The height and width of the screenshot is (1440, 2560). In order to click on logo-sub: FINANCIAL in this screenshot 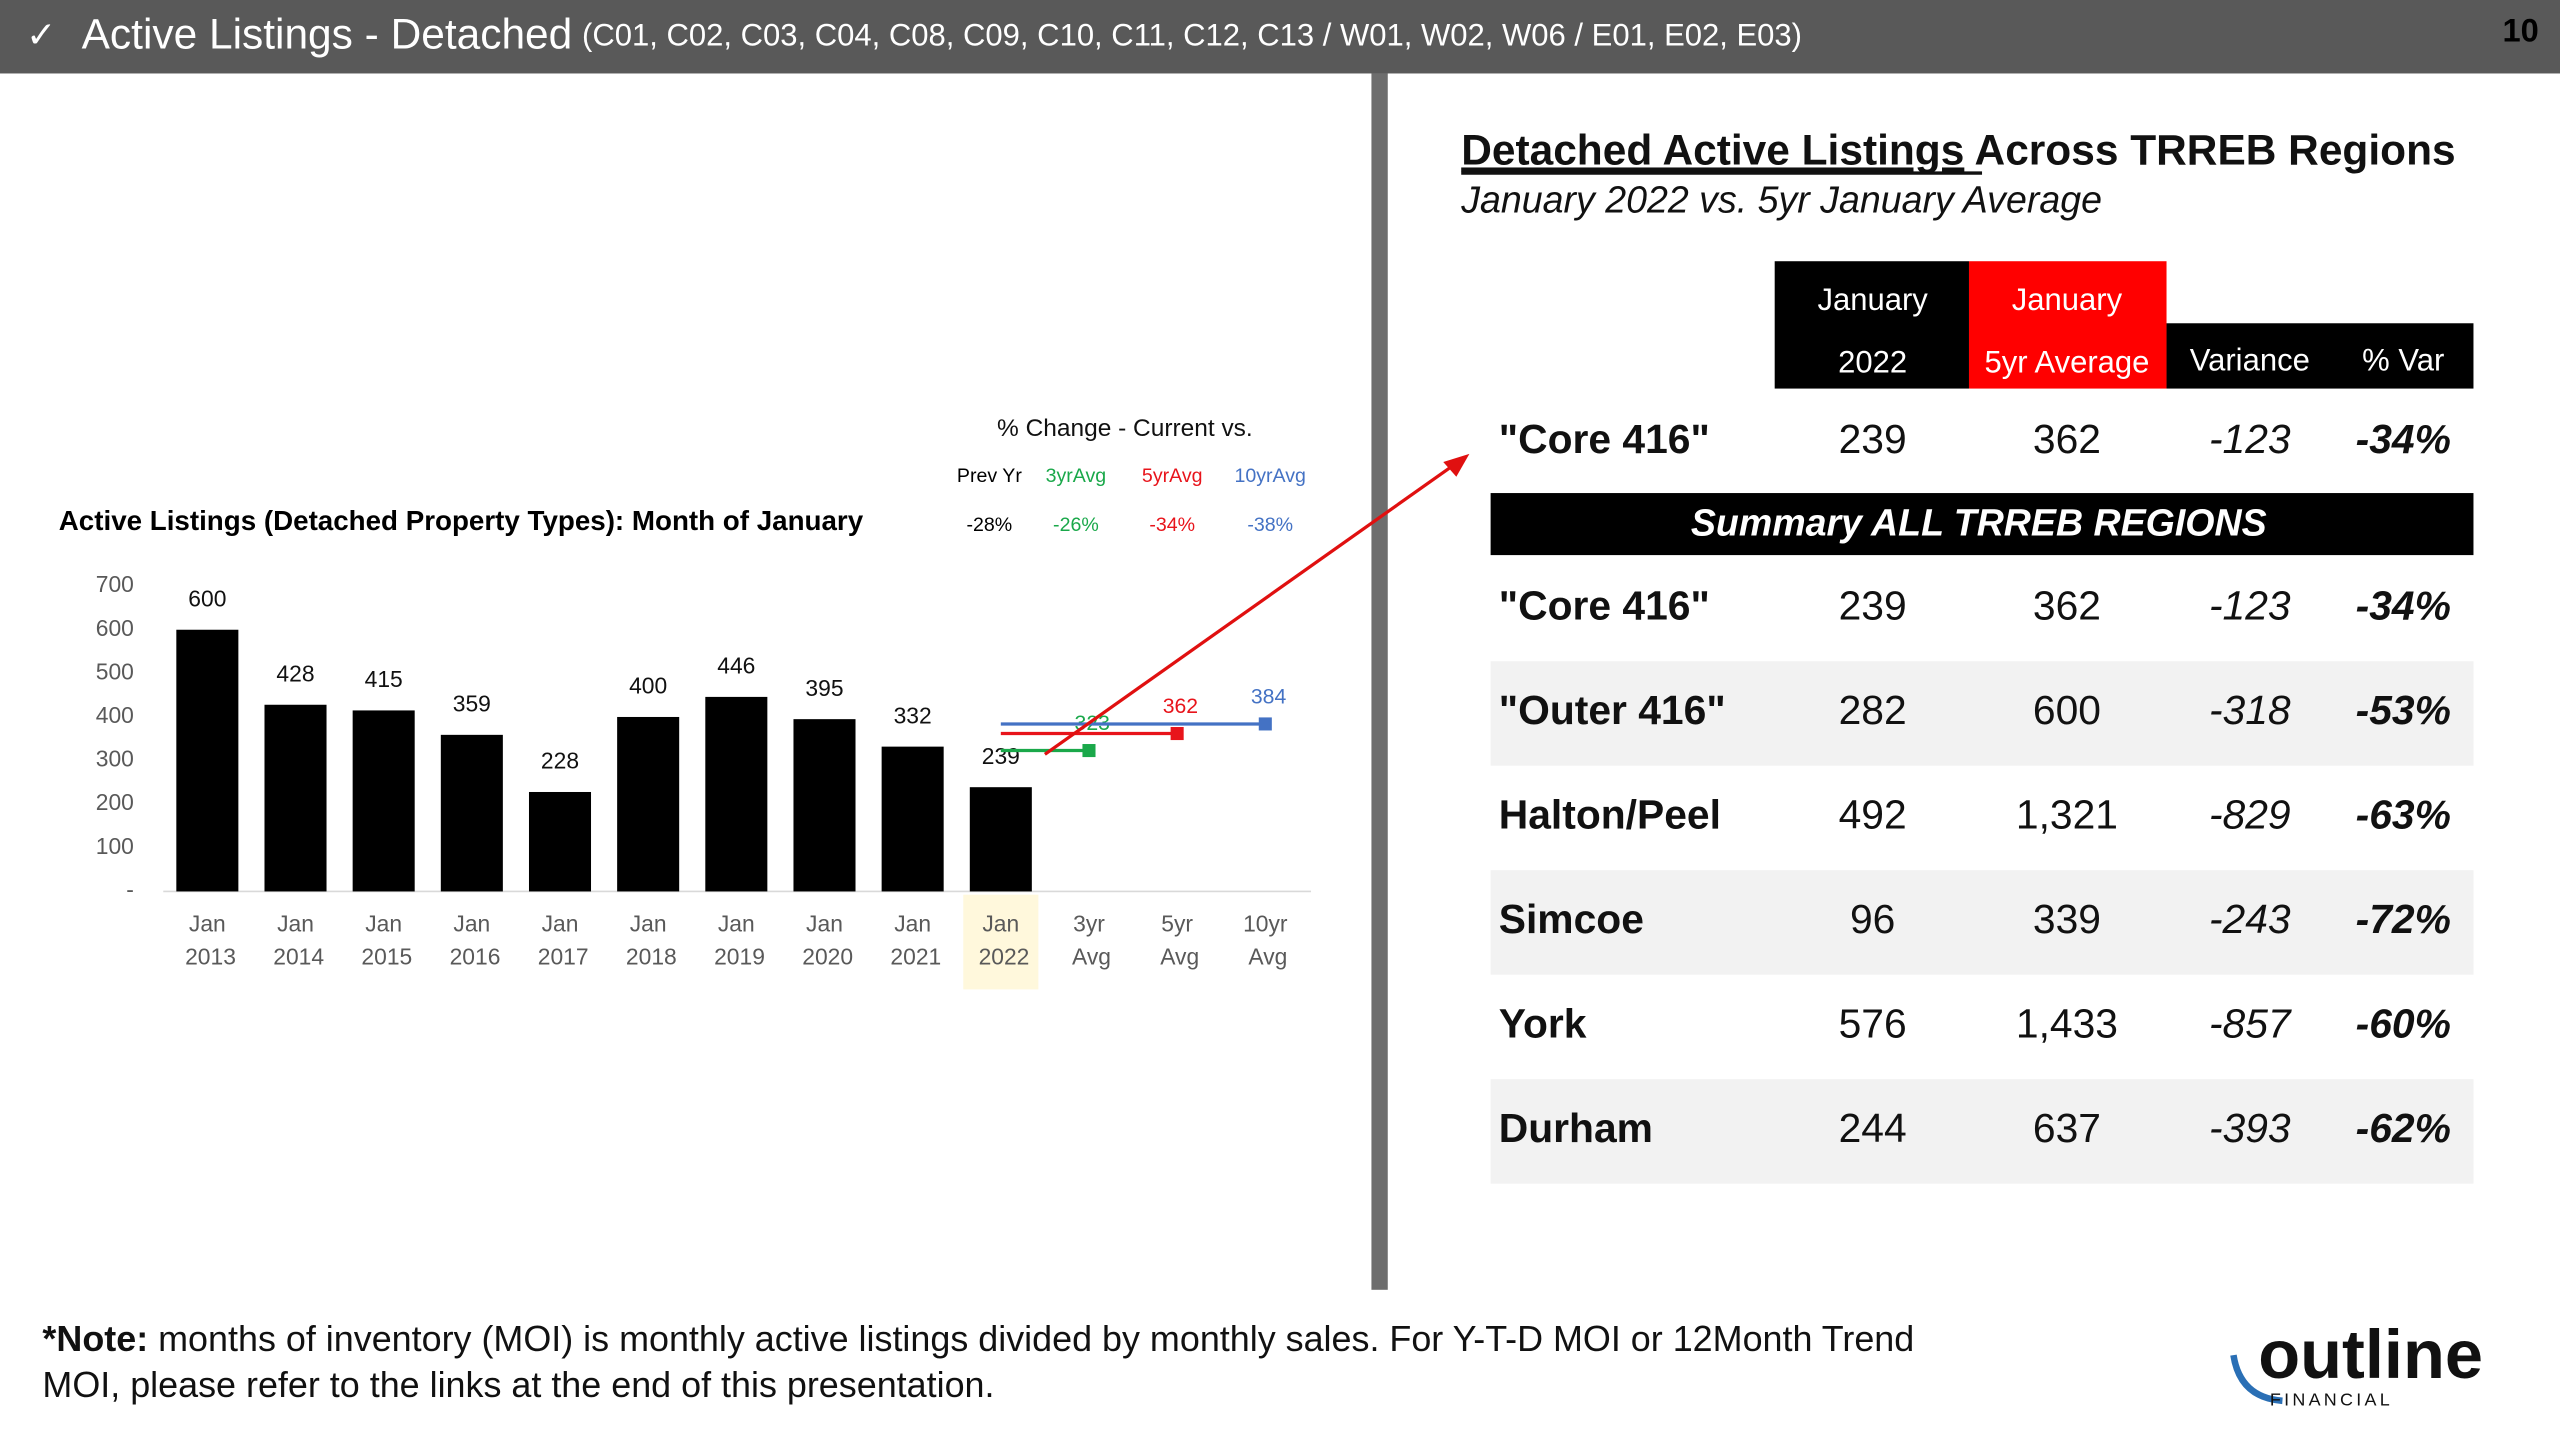, I will do `click(2331, 1400)`.